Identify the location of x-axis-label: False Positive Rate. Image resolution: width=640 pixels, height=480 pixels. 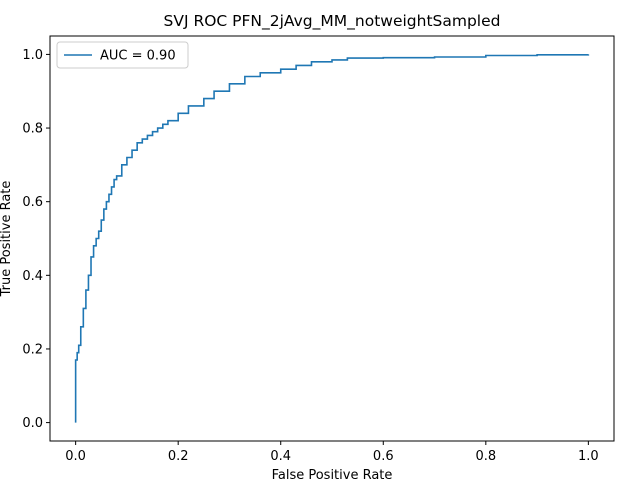
(332, 474).